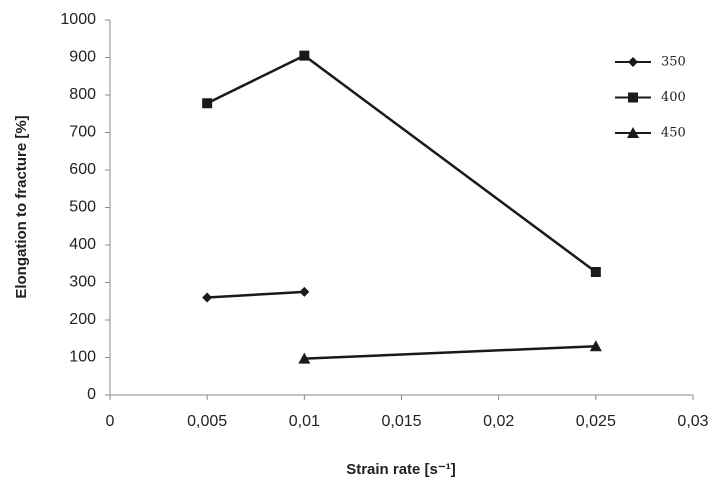 The height and width of the screenshot is (483, 713). What do you see at coordinates (82, 282) in the screenshot?
I see `y-tick-label: 300` at bounding box center [82, 282].